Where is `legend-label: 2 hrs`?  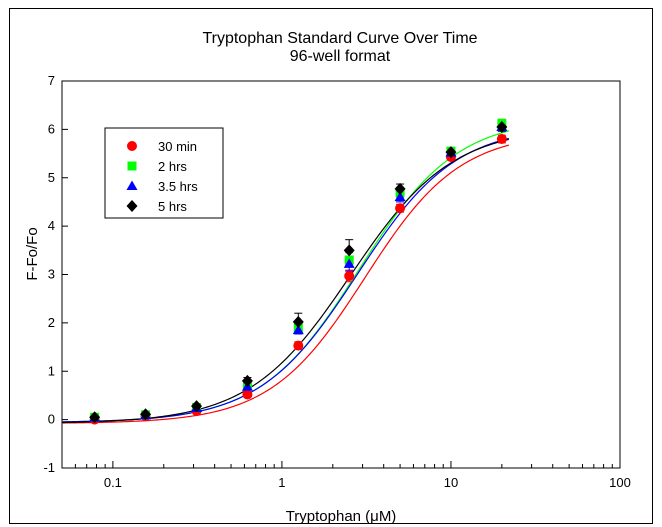 legend-label: 2 hrs is located at coordinates (172, 166).